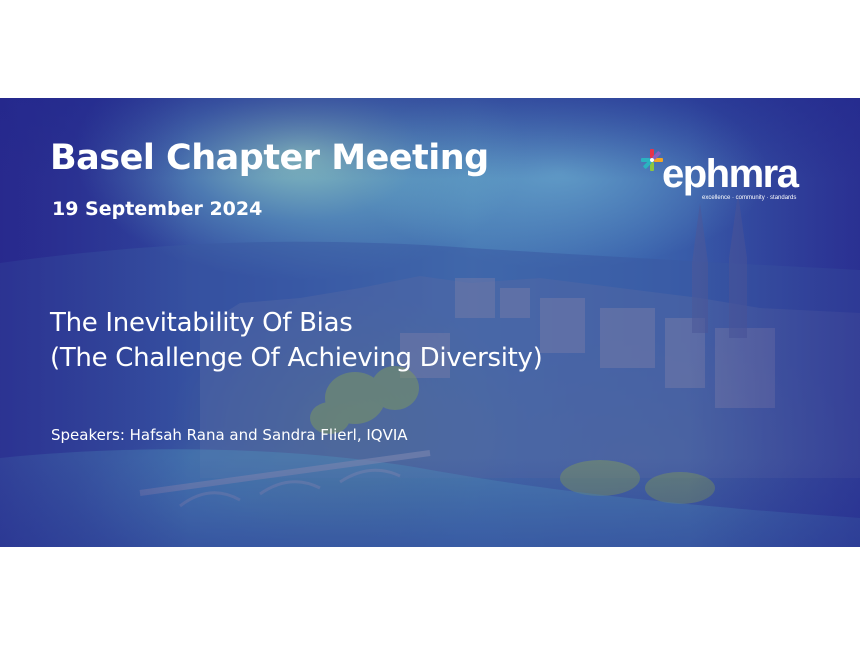  I want to click on ephmra-tagline: excellence · community · standards, so click(749, 198).